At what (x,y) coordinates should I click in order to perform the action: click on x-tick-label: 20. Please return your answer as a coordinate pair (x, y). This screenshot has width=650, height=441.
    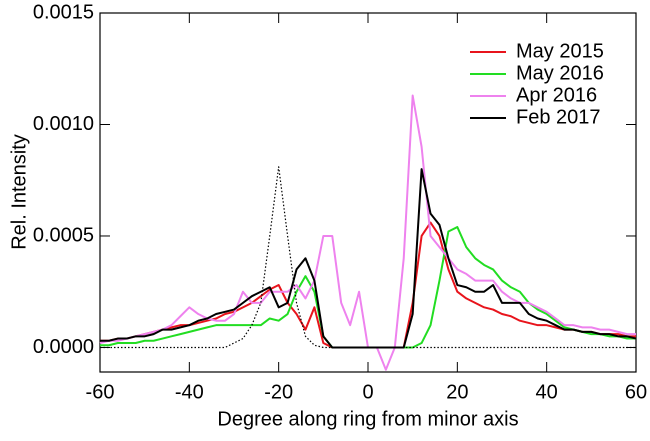
    Looking at the image, I should click on (457, 392).